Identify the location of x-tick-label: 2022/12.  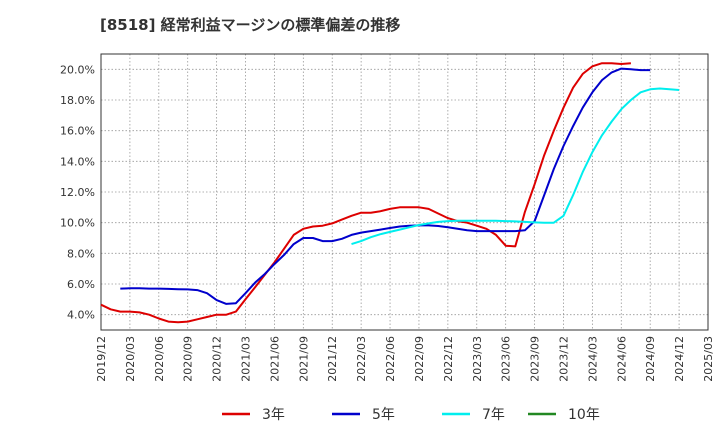
(448, 359).